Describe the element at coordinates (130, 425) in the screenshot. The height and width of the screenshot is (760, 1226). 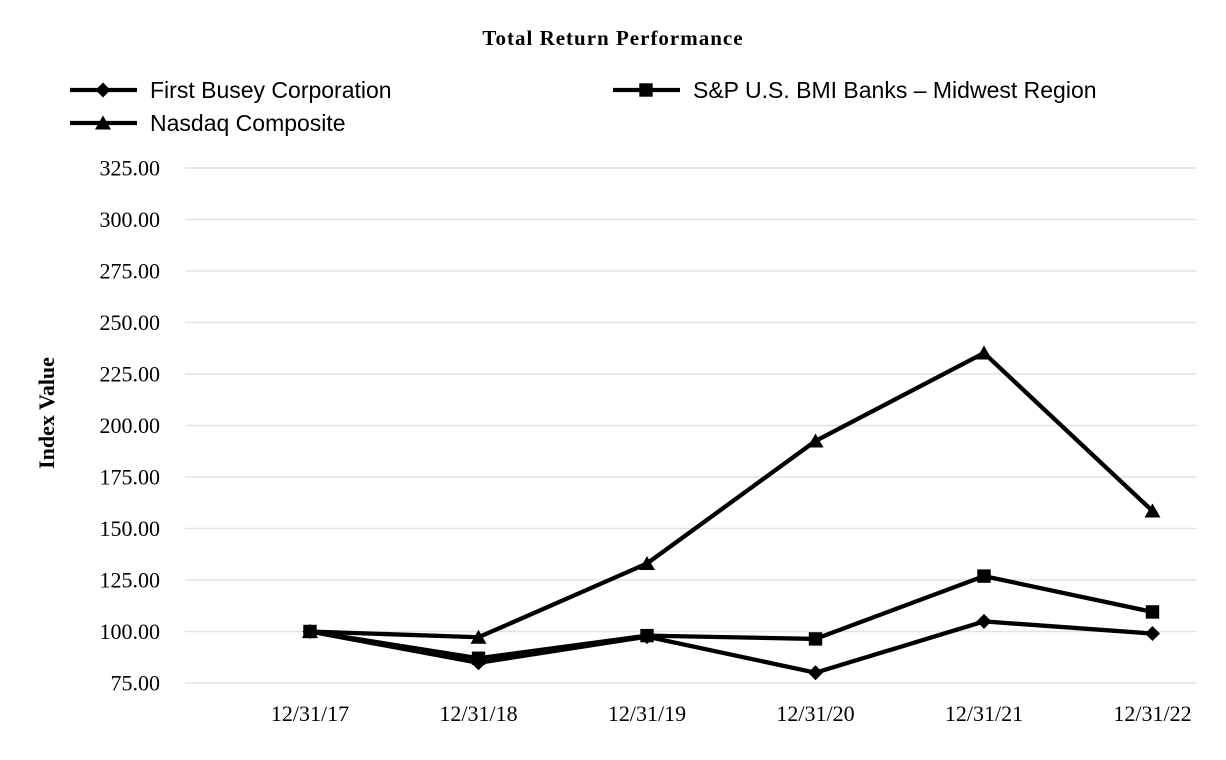
I see `y-axis-tick-label: 200.00` at that location.